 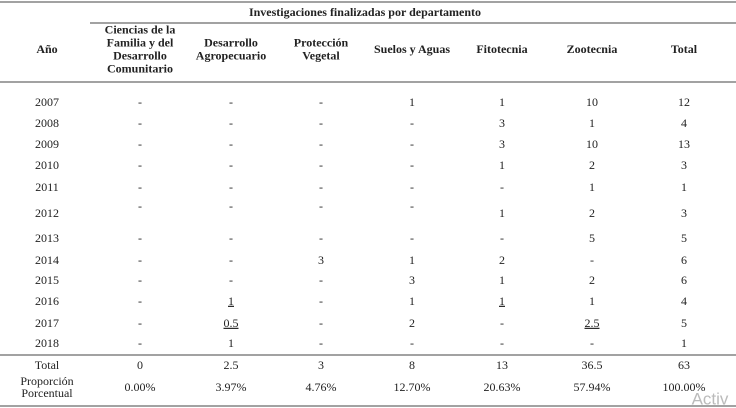 What do you see at coordinates (231, 323) in the screenshot?
I see `cell: 0.5` at bounding box center [231, 323].